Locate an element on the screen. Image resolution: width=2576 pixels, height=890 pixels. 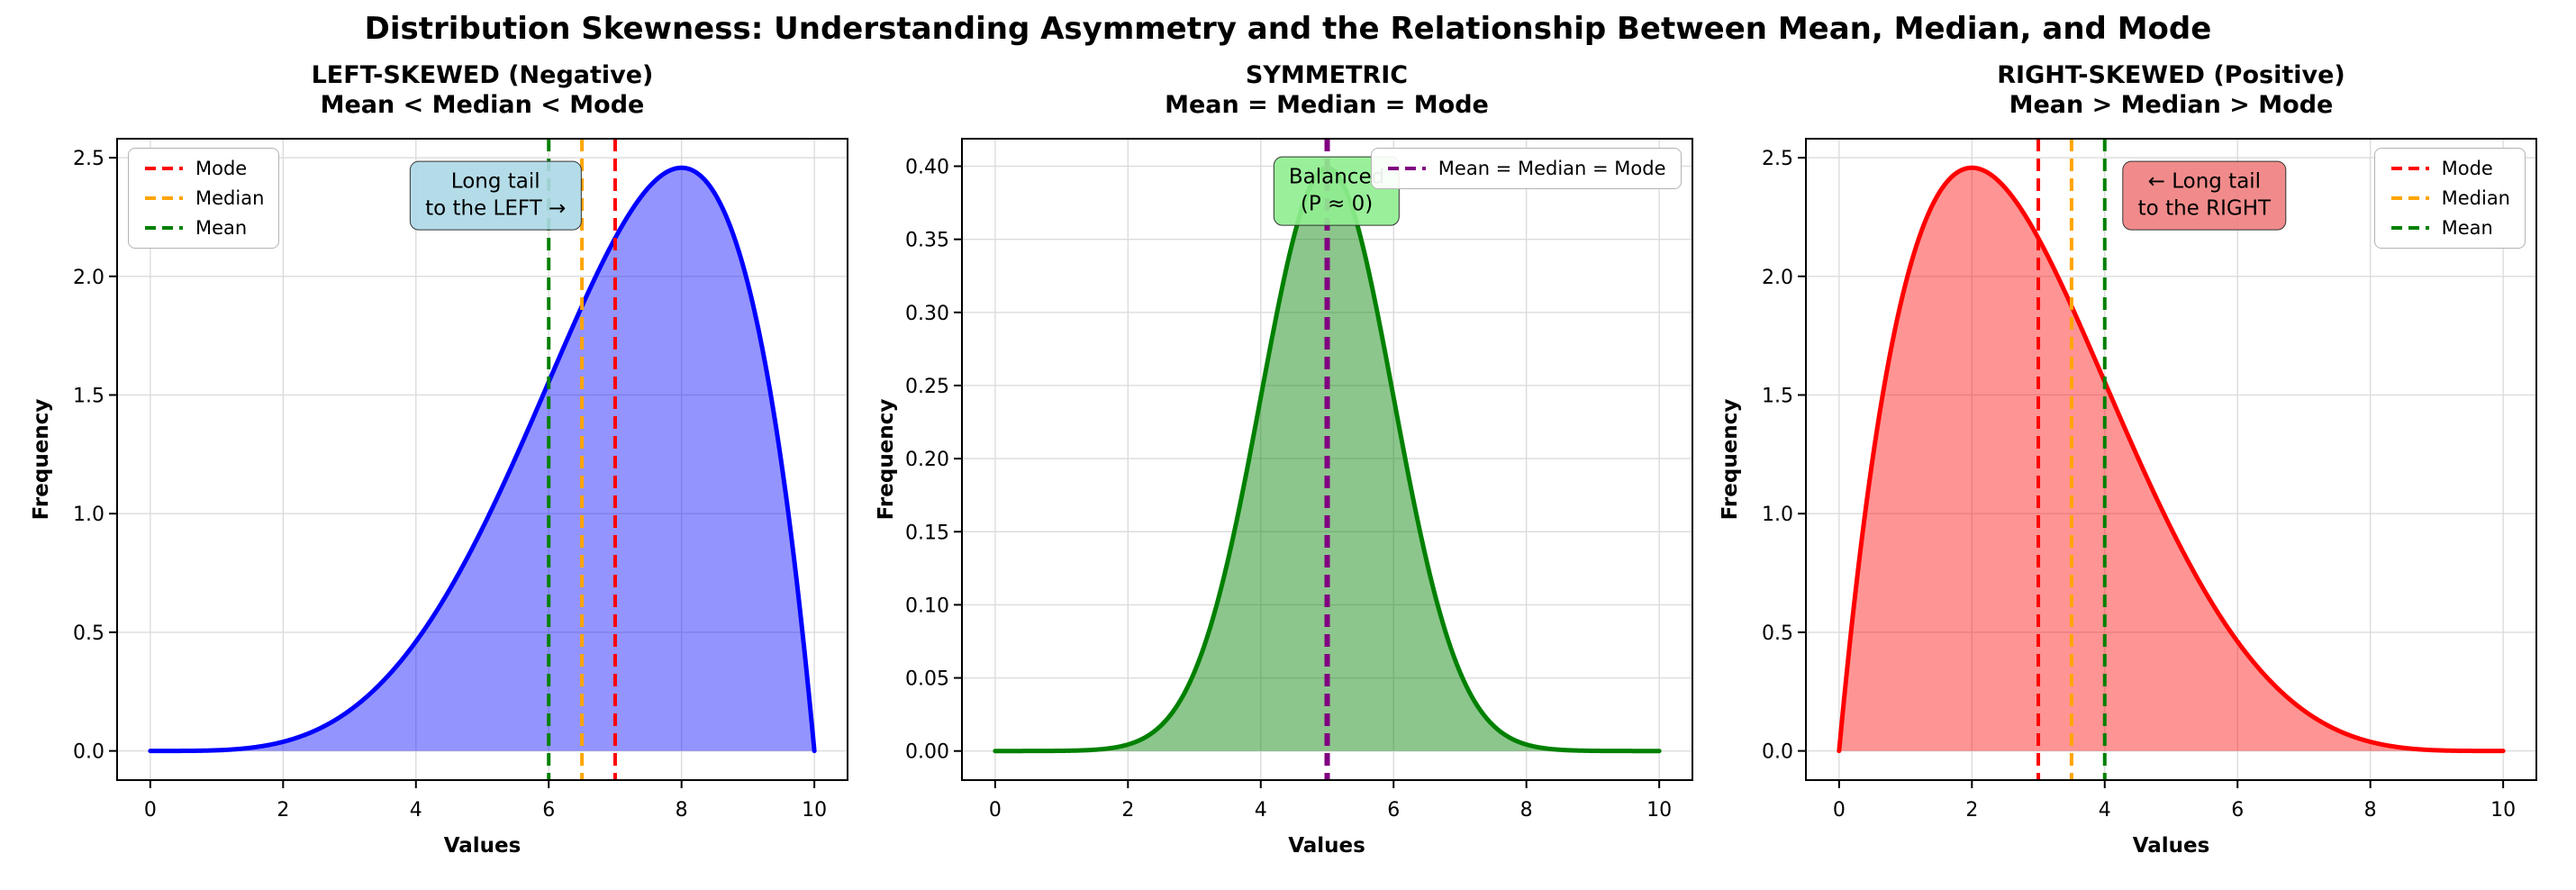
y-tick-label: 0.00 is located at coordinates (927, 752).